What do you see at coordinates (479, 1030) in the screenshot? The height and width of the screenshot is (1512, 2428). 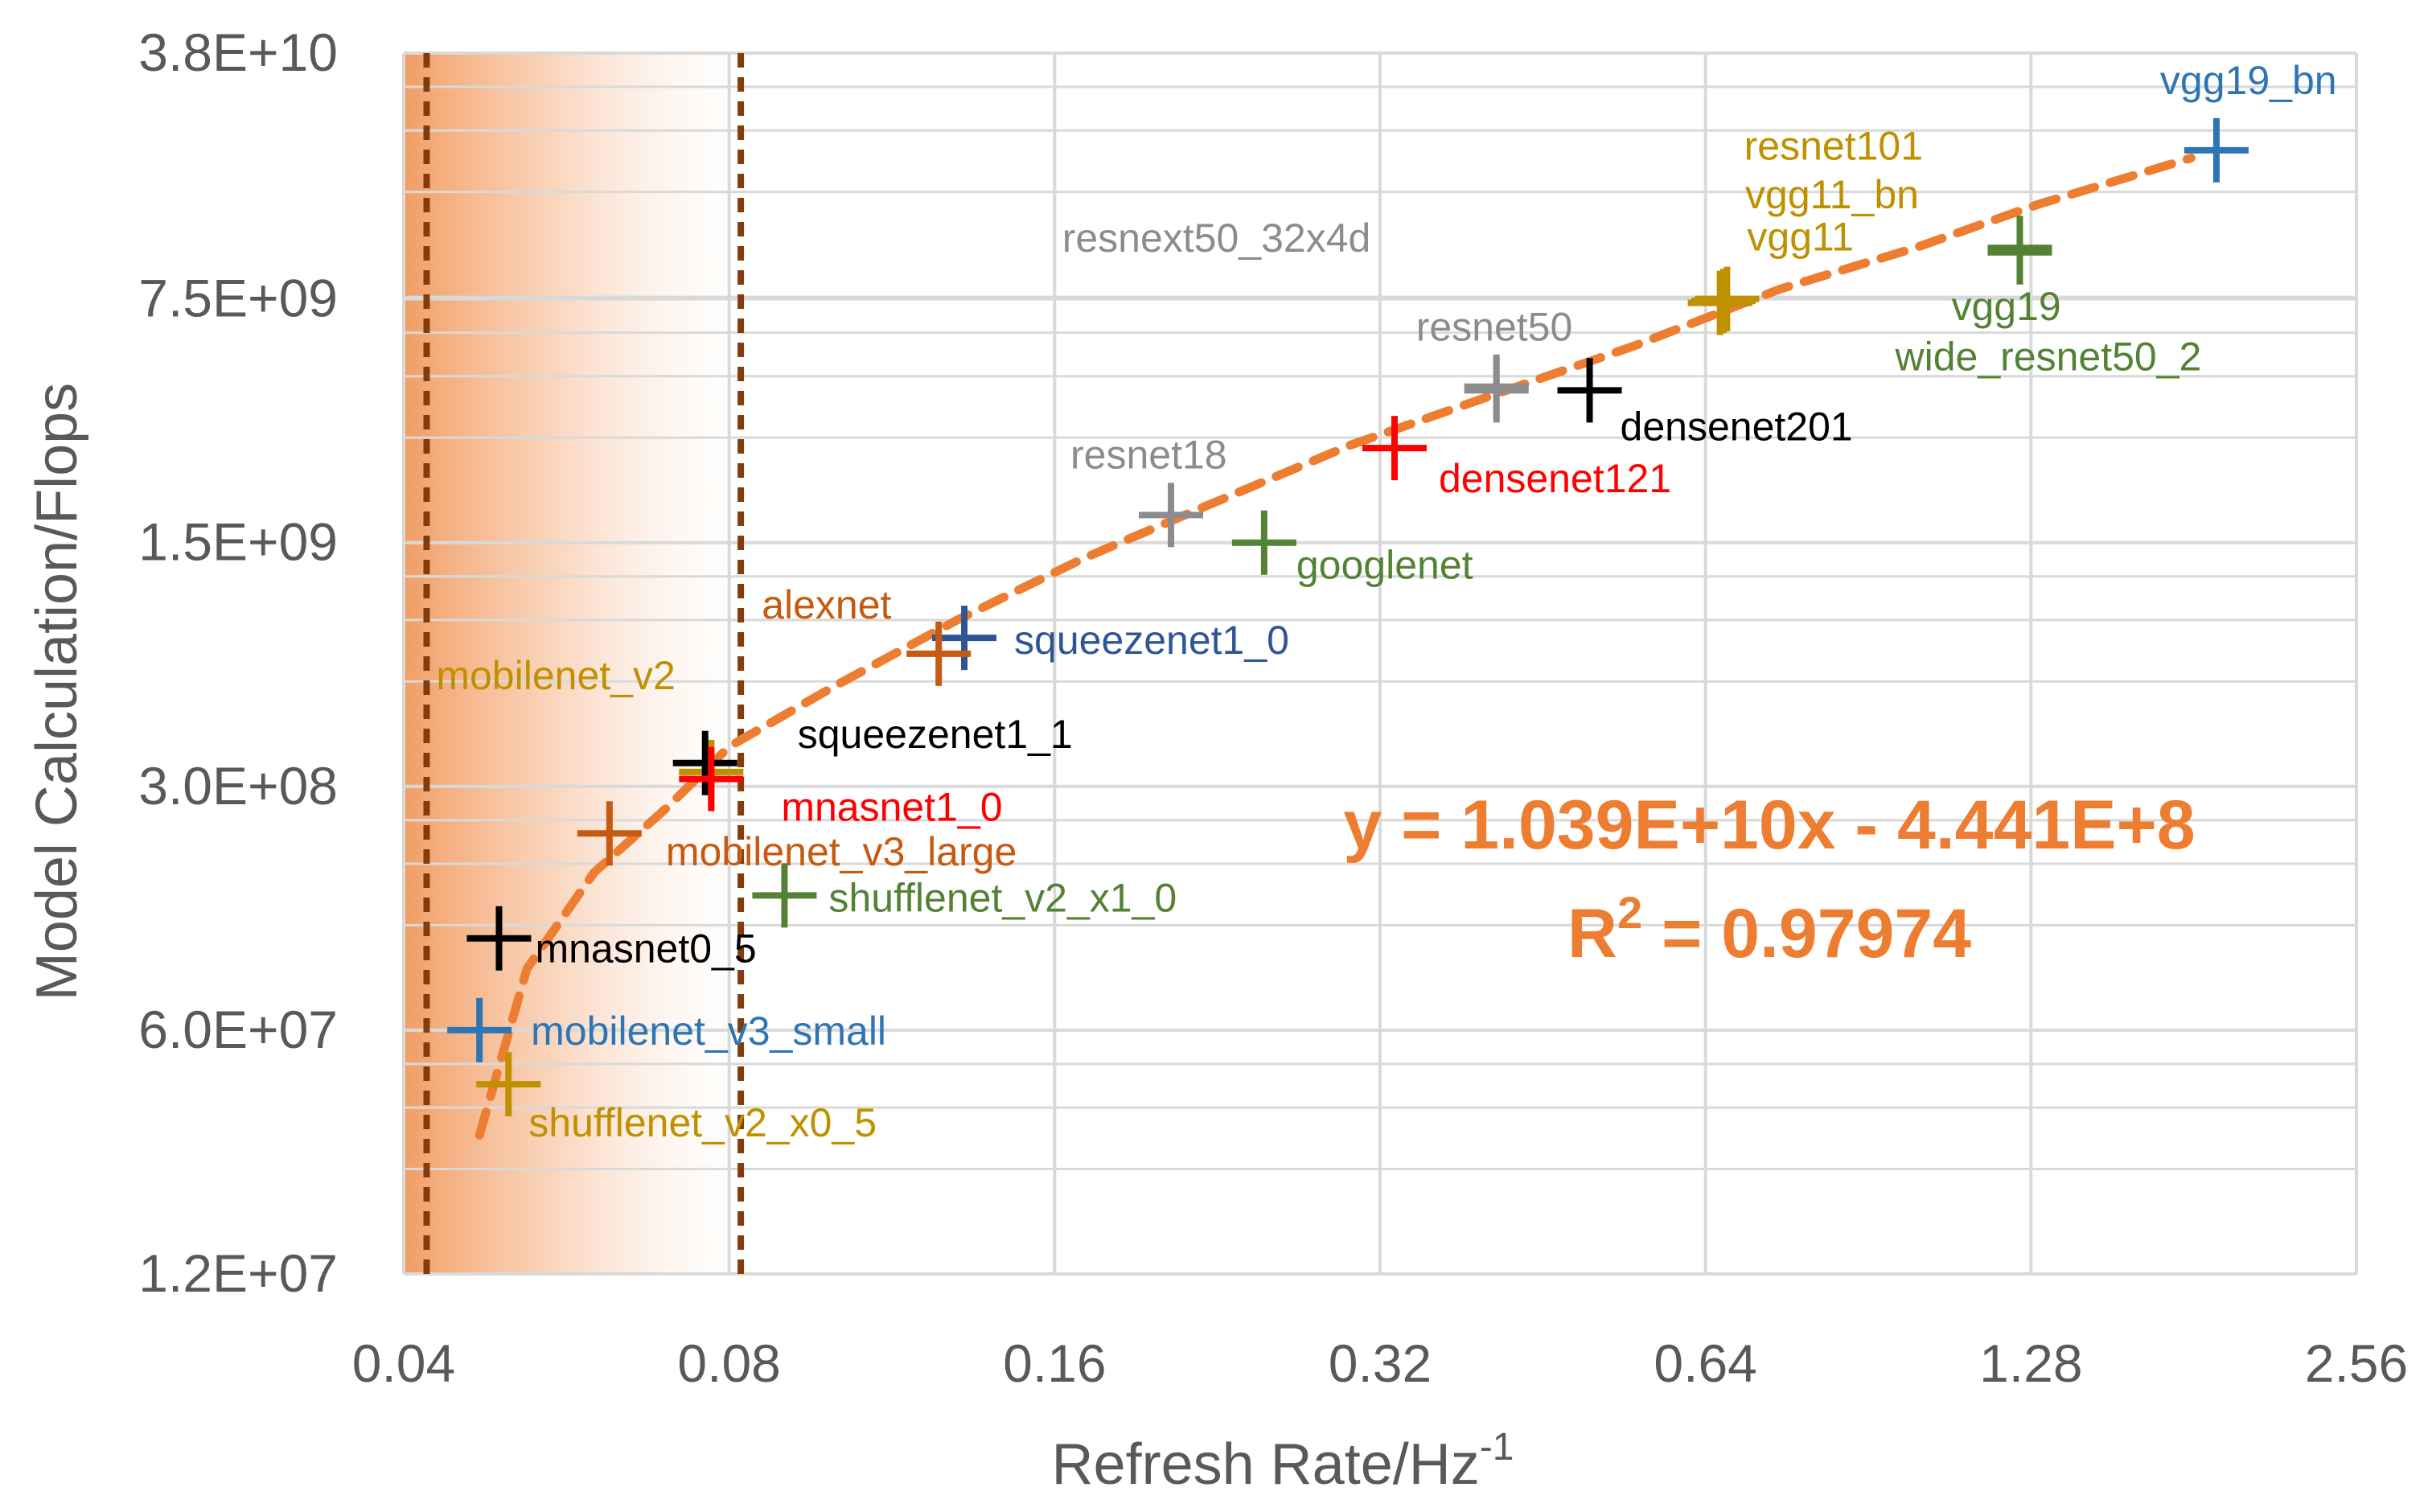 I see `marker-mobilenet_v3_small` at bounding box center [479, 1030].